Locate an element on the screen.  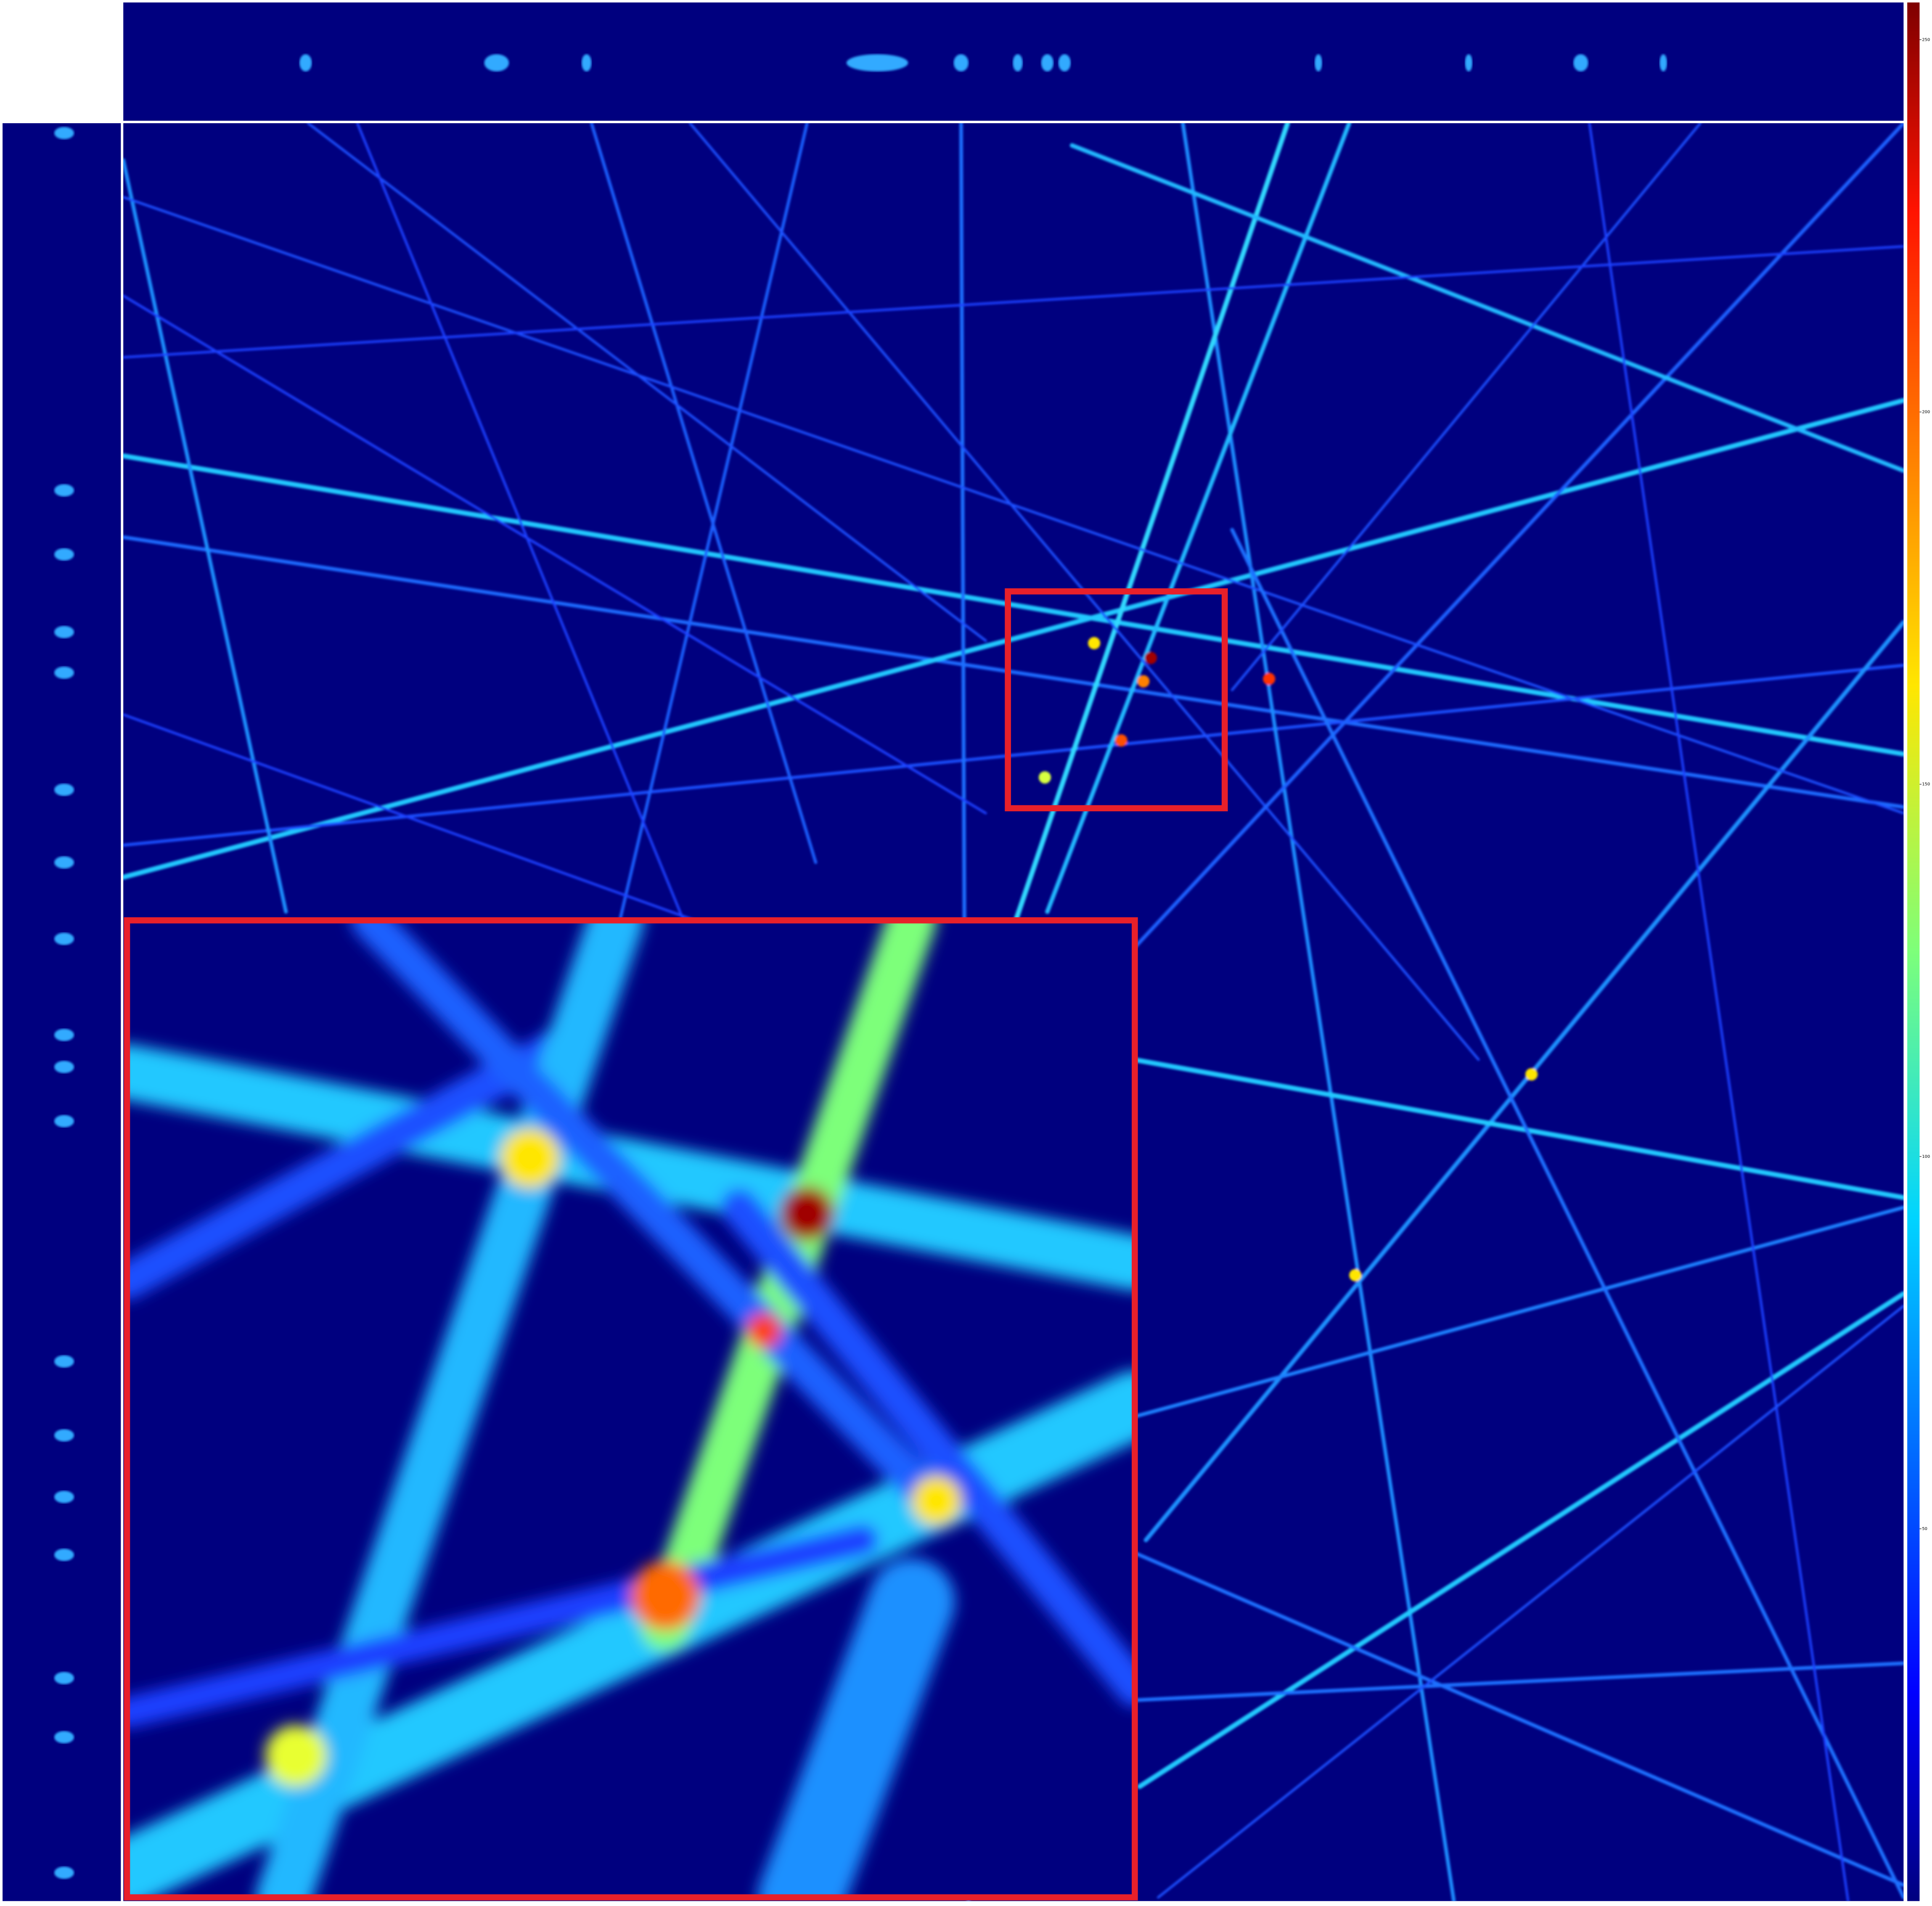
colorbar-tick-label: 150 is located at coordinates (1926, 784).